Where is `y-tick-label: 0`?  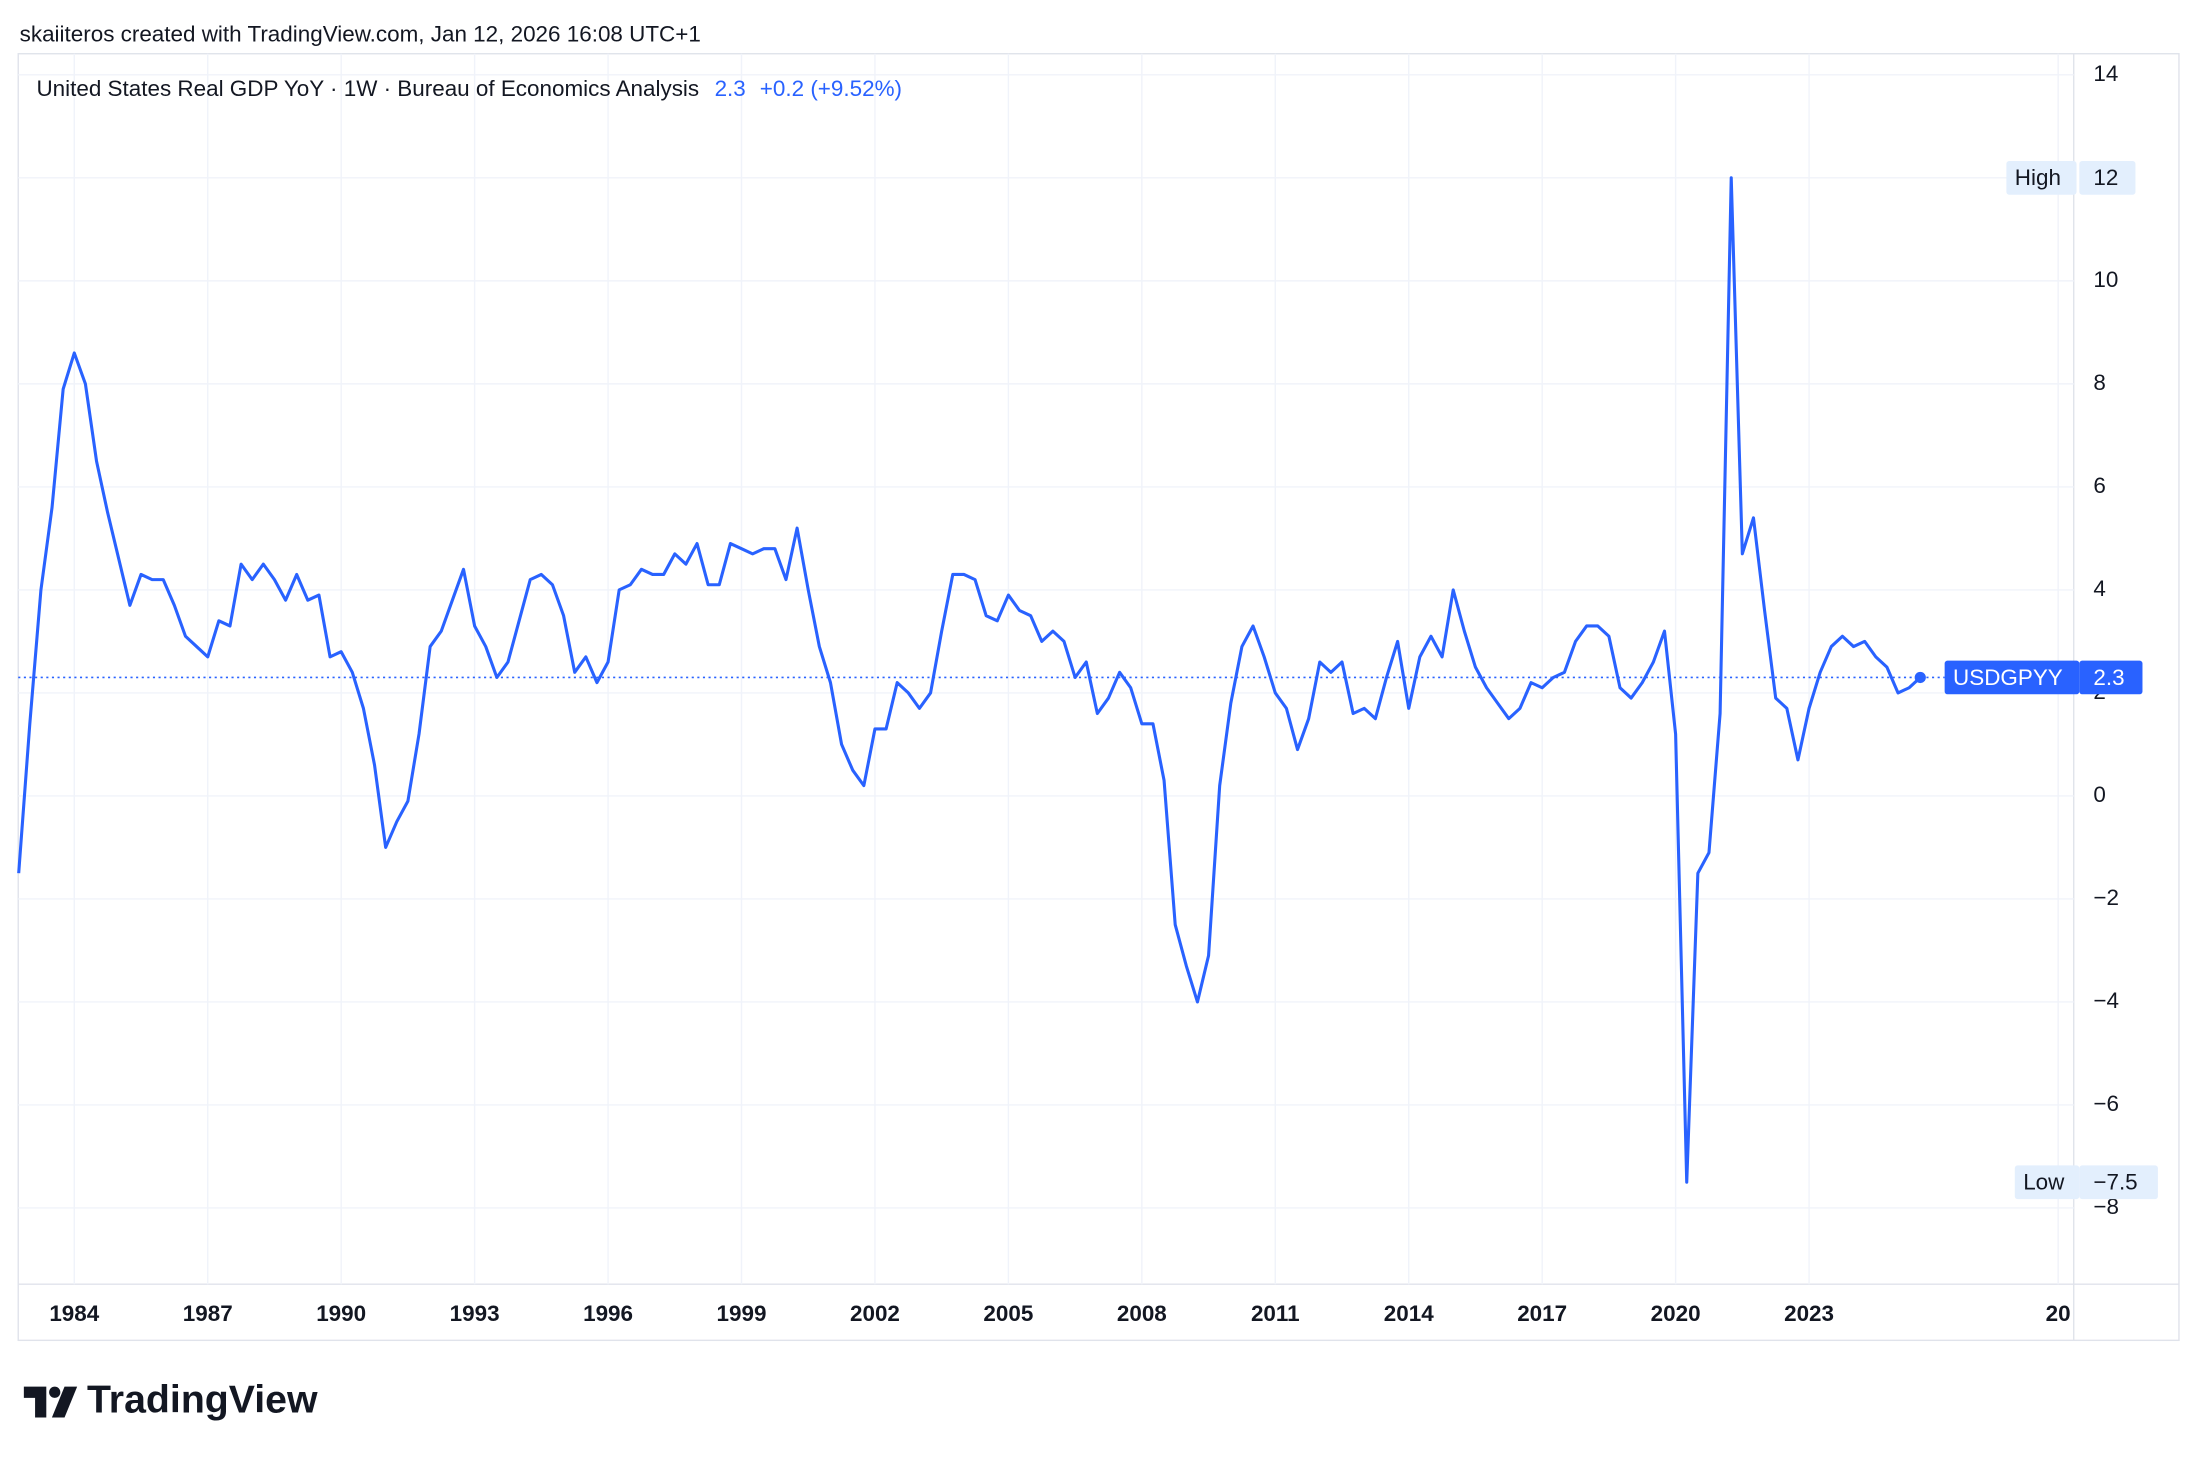
y-tick-label: 0 is located at coordinates (2099, 794).